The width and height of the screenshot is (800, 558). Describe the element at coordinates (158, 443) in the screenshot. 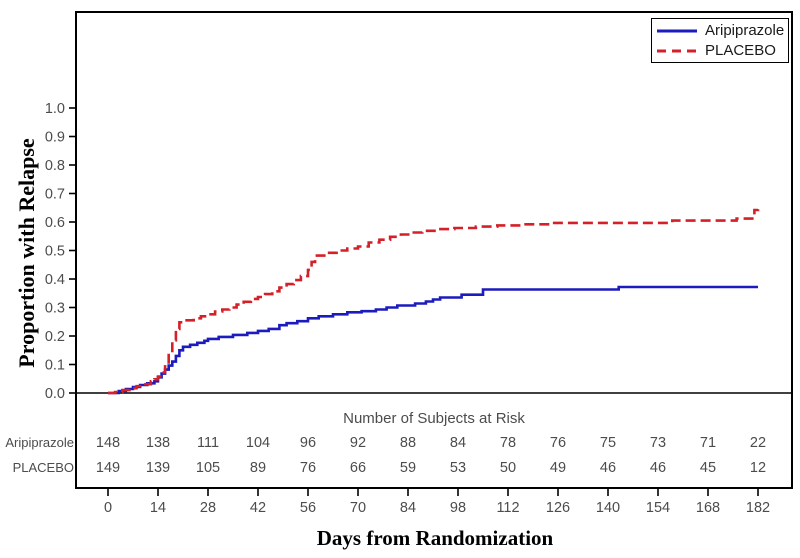

I see `risk-count: 138` at that location.